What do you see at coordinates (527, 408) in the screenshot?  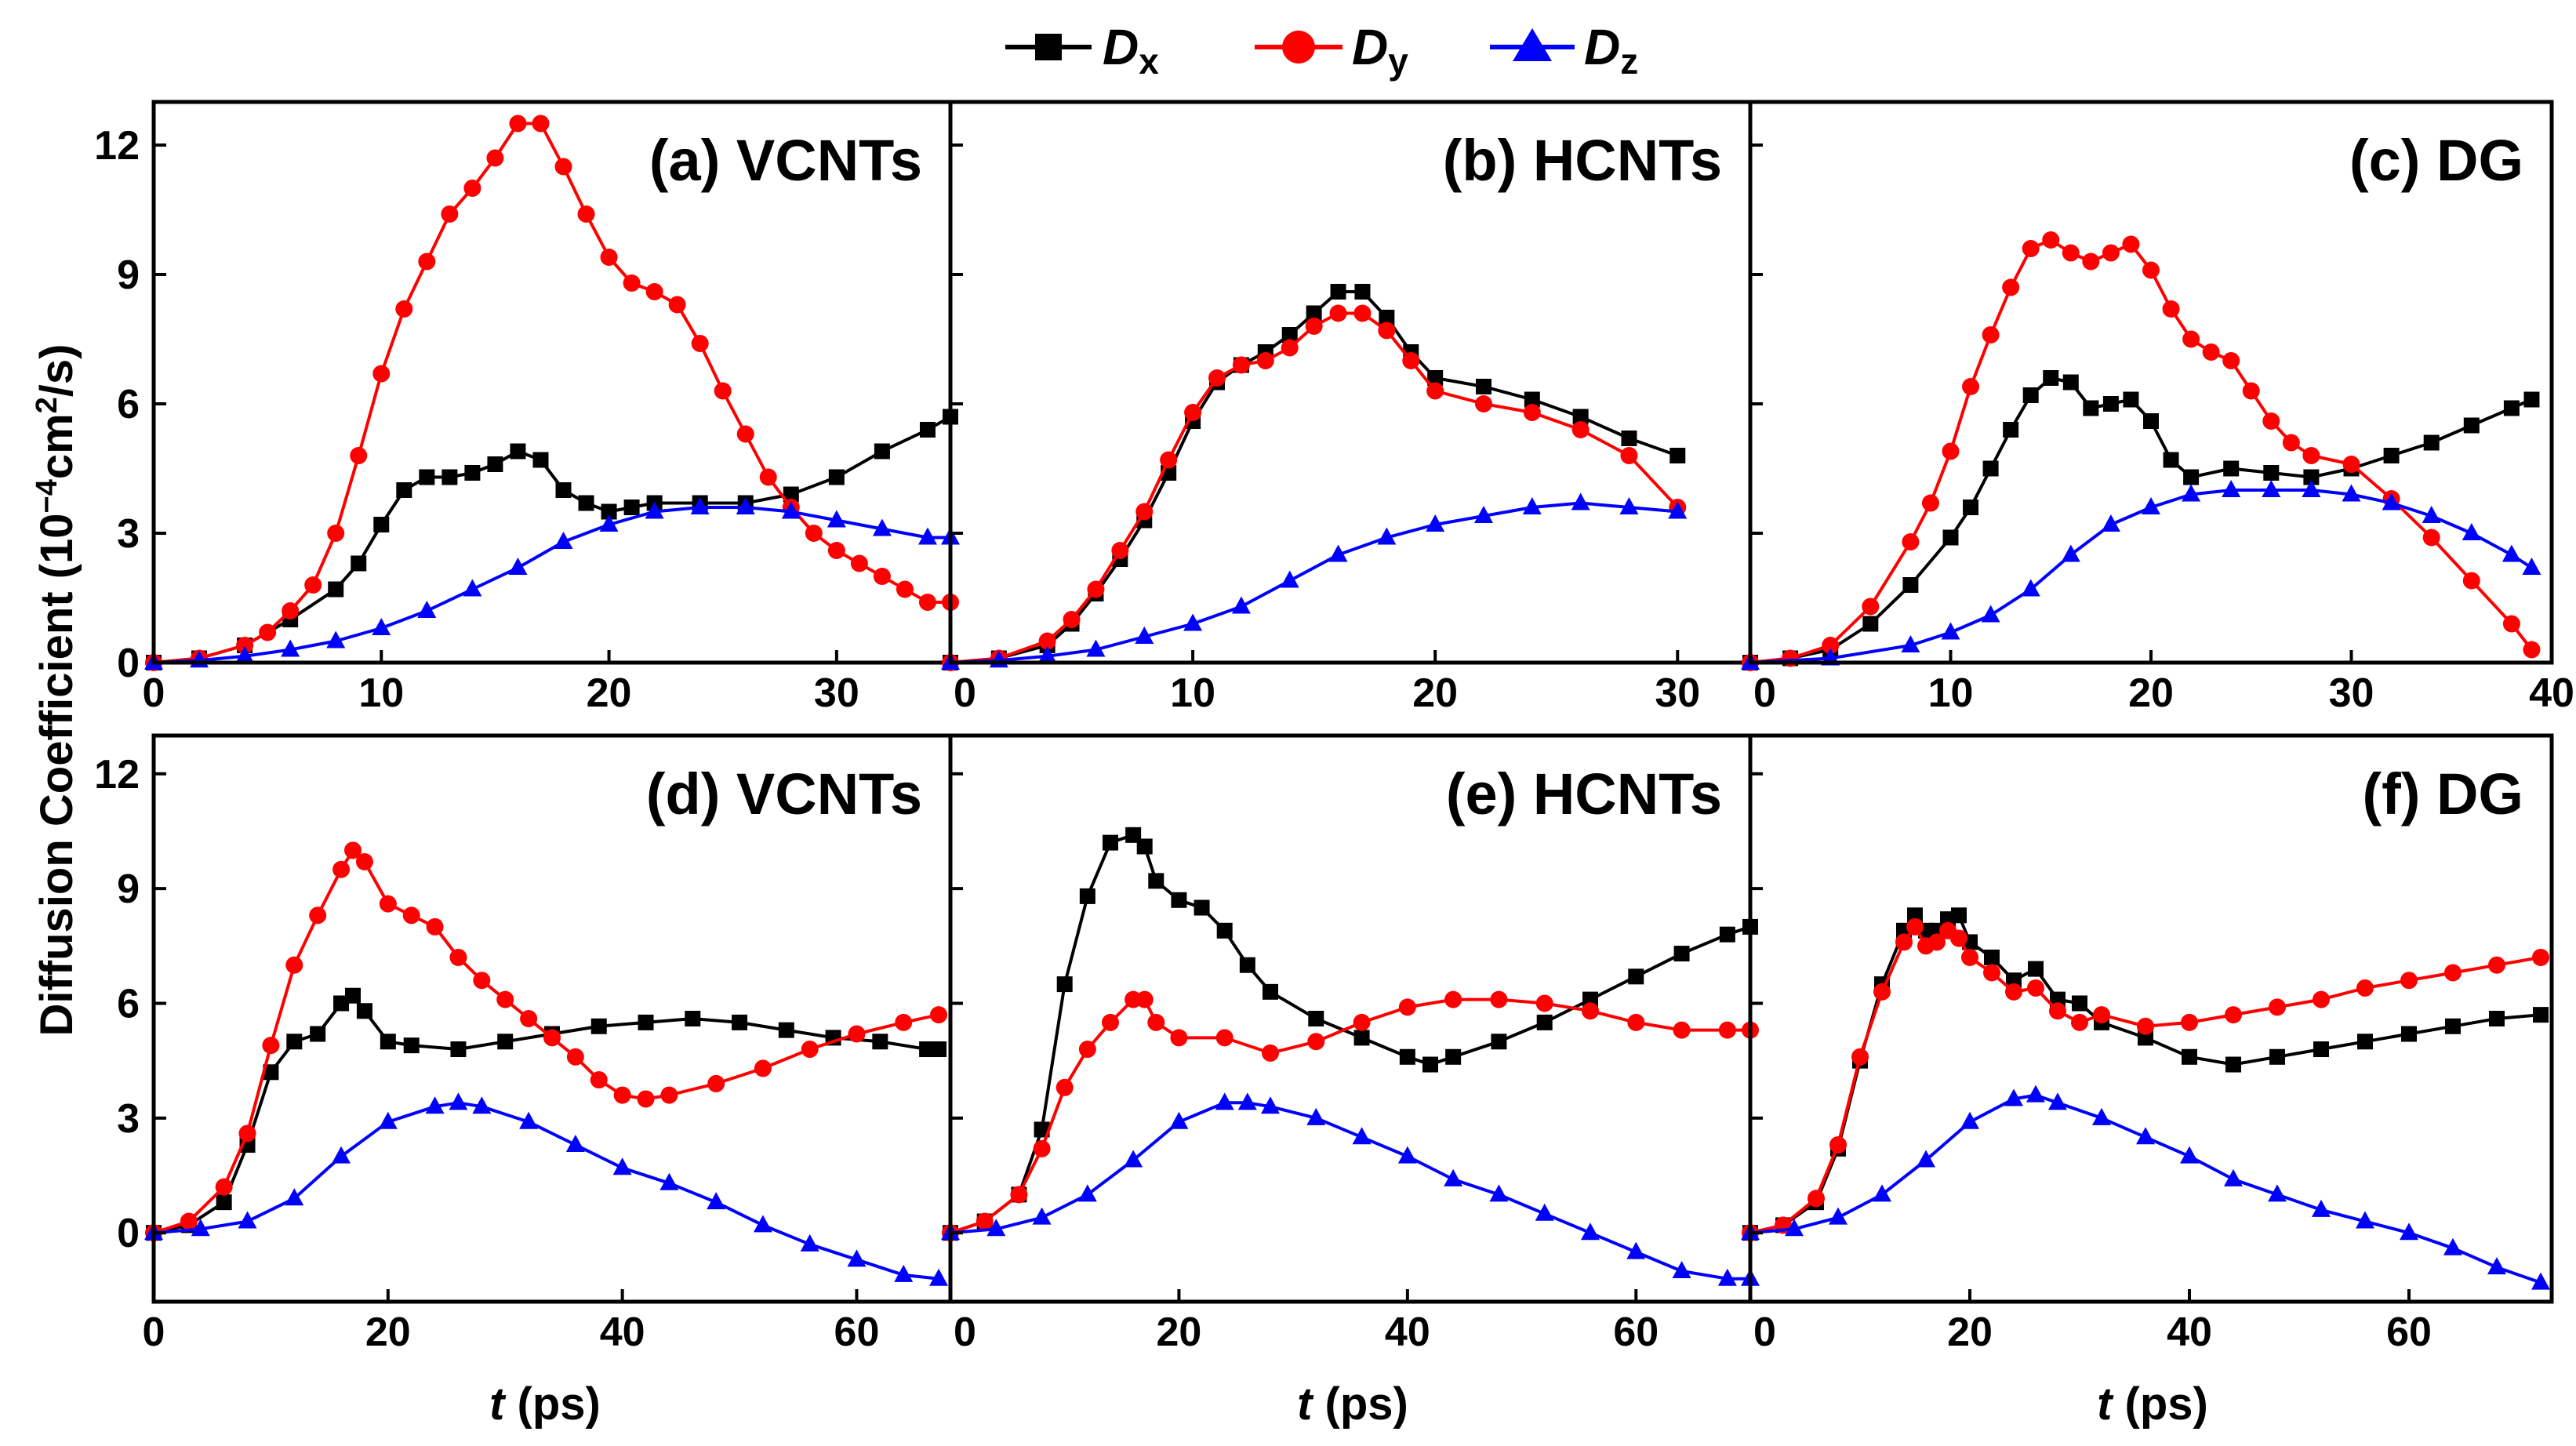 I see `panel-a: 0 10 20 30 0 3 6 9 12 (a) VCNTs` at bounding box center [527, 408].